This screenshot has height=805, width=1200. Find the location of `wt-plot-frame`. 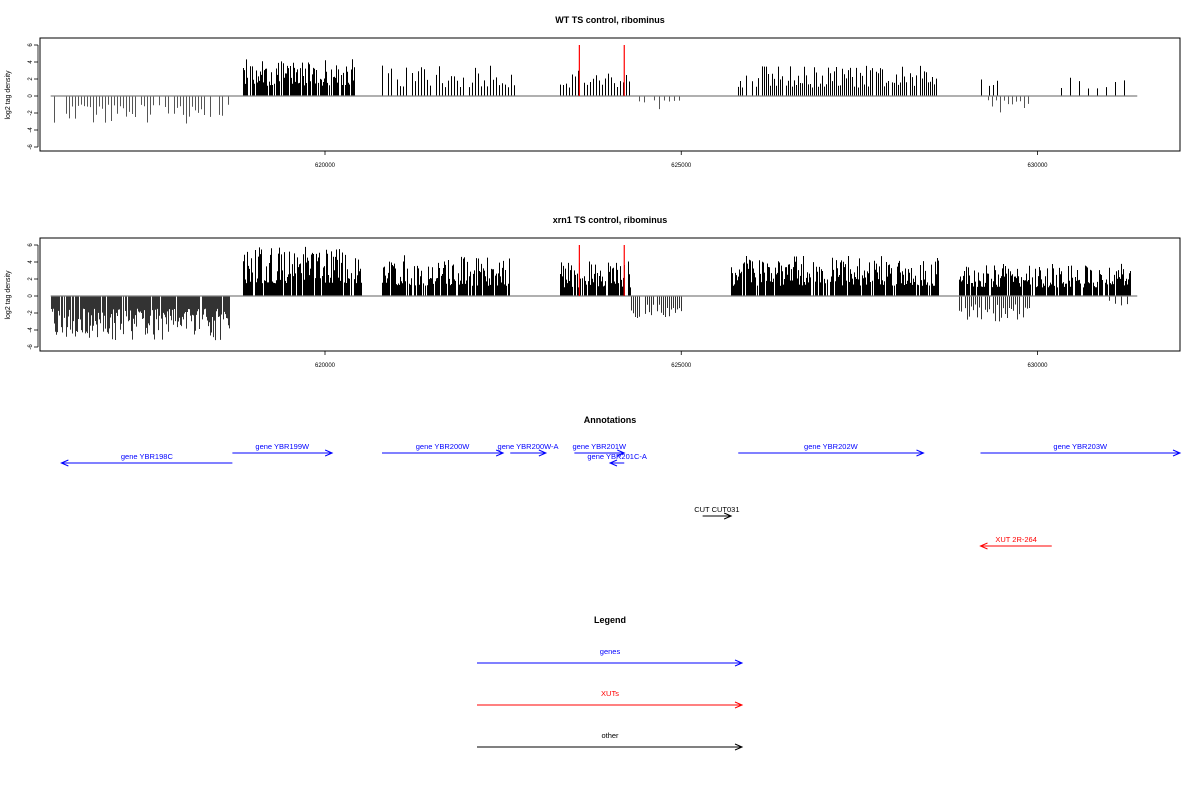

wt-plot-frame is located at coordinates (610, 94).